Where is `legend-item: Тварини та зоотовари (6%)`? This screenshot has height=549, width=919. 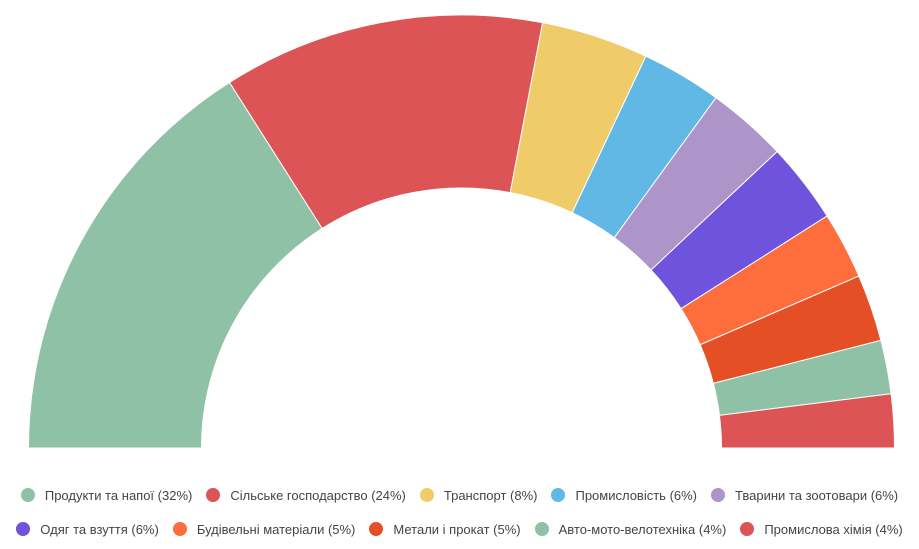 legend-item: Тварини та зоотовари (6%) is located at coordinates (804, 495).